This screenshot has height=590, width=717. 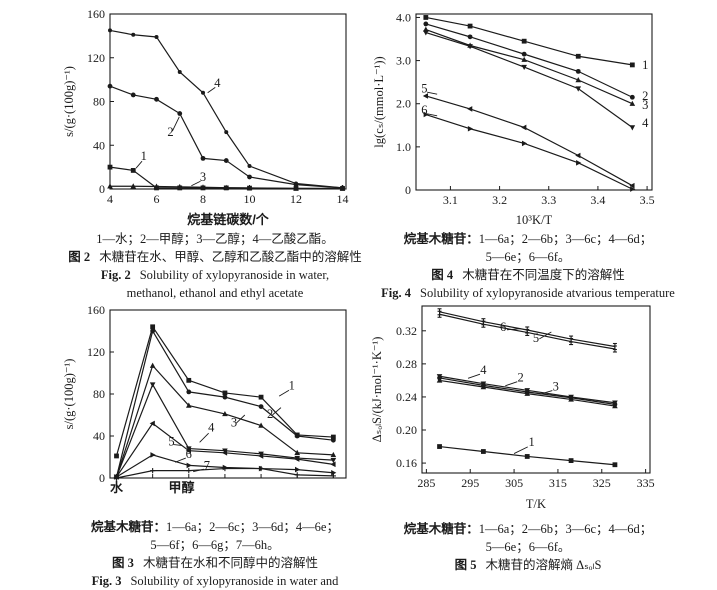 I want to click on fig3-ytick-label: 160, so click(x=96, y=310).